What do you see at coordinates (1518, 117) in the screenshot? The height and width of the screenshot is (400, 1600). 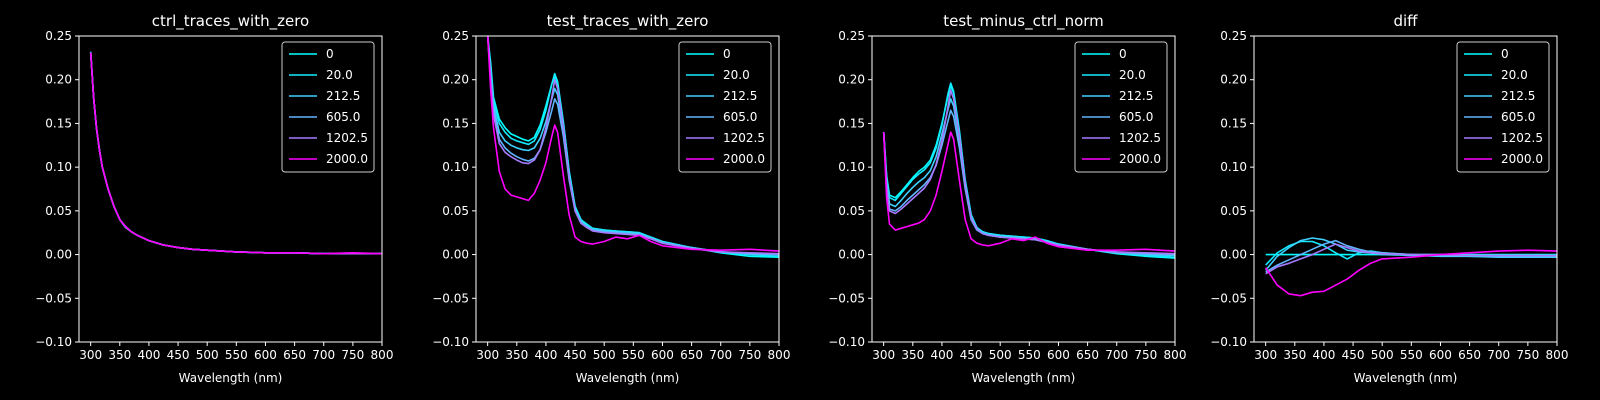 I see `legend-label: 605.0` at bounding box center [1518, 117].